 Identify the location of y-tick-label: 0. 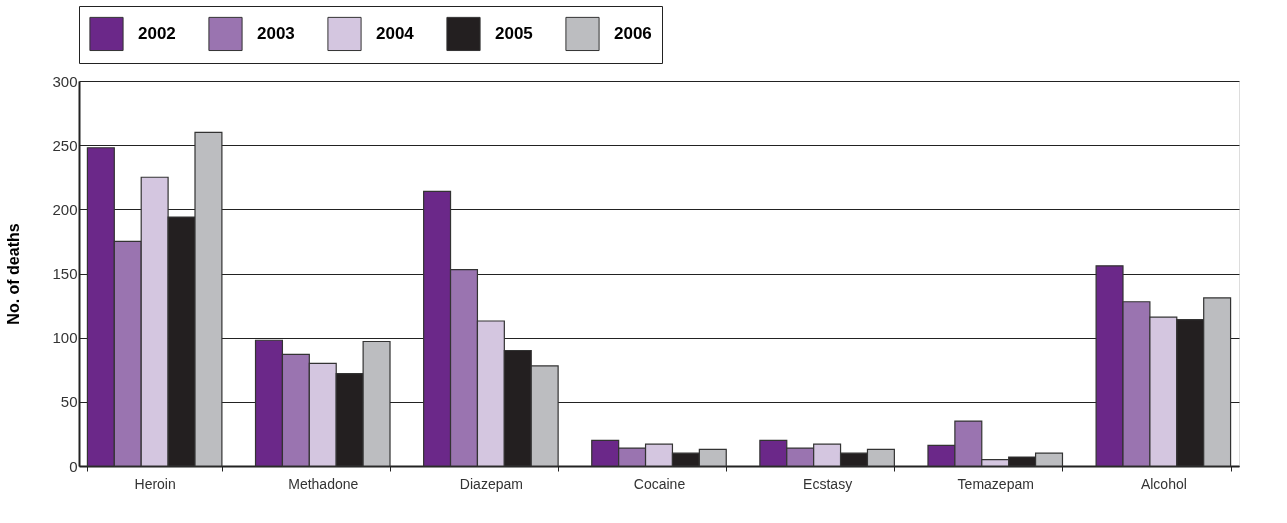
(73, 466).